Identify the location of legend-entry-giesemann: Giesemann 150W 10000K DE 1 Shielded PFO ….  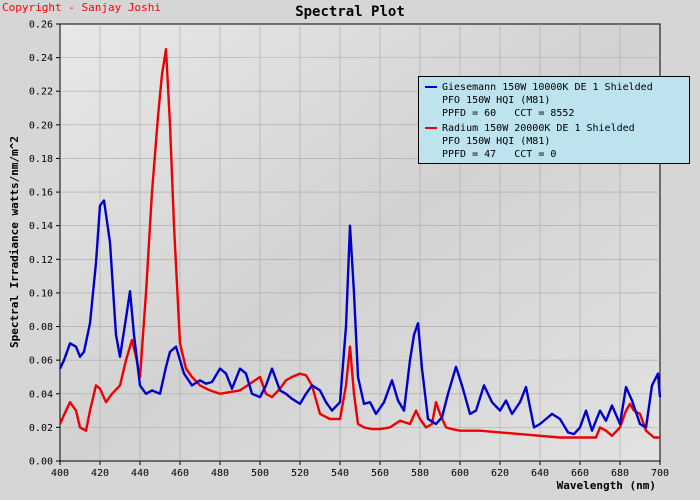
(557, 100).